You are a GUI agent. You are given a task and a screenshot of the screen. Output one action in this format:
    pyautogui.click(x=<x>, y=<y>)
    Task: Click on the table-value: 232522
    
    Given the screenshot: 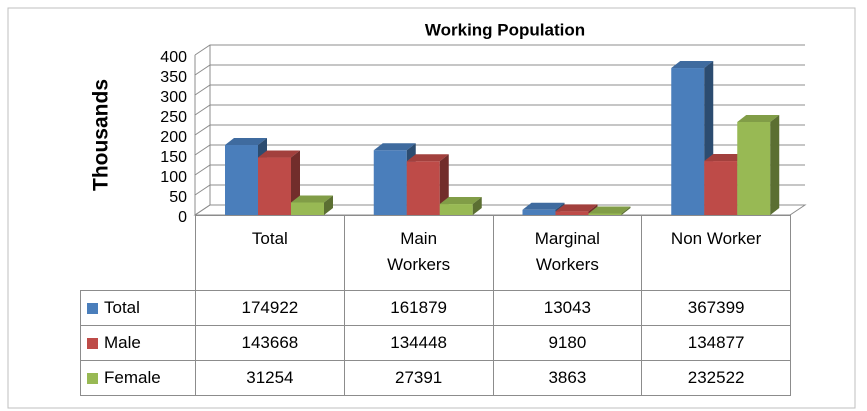 What is the action you would take?
    pyautogui.click(x=716, y=378)
    